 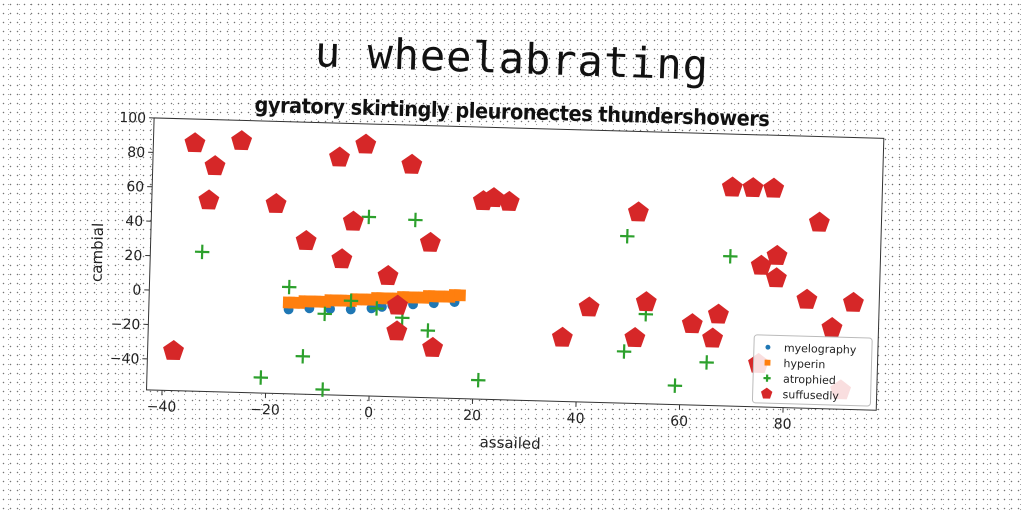 What do you see at coordinates (135, 187) in the screenshot?
I see `y-tick-label: 60` at bounding box center [135, 187].